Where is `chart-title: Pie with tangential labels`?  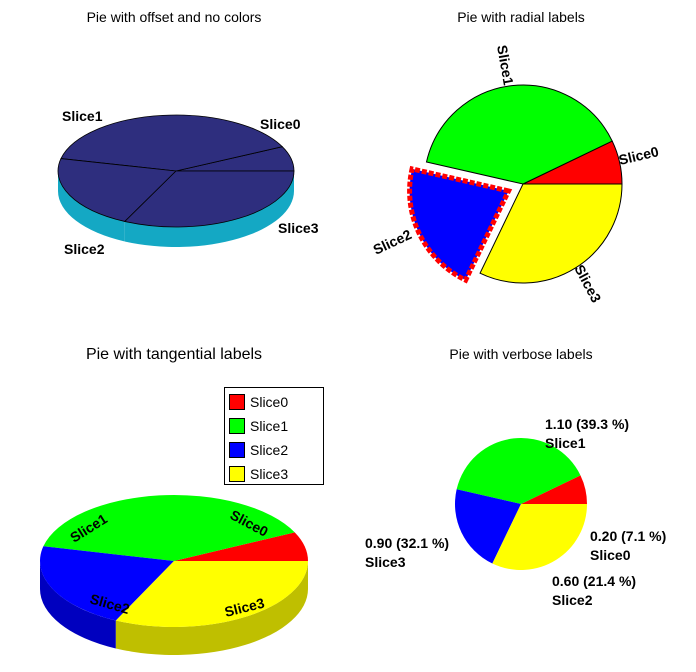 chart-title: Pie with tangential labels is located at coordinates (174, 354).